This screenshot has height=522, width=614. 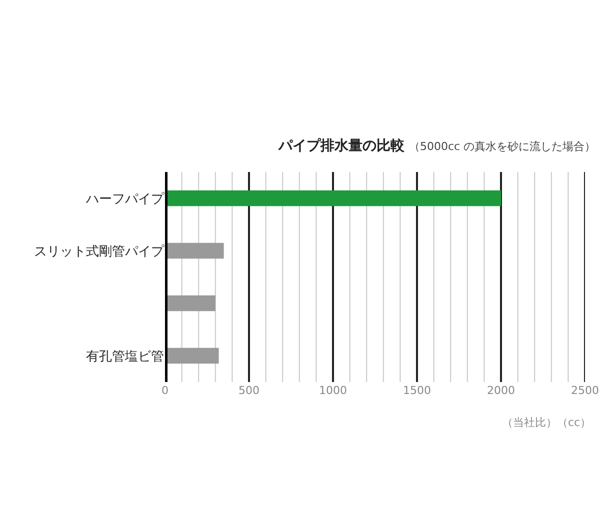 I want to click on x-tick-label: 500, so click(x=249, y=390).